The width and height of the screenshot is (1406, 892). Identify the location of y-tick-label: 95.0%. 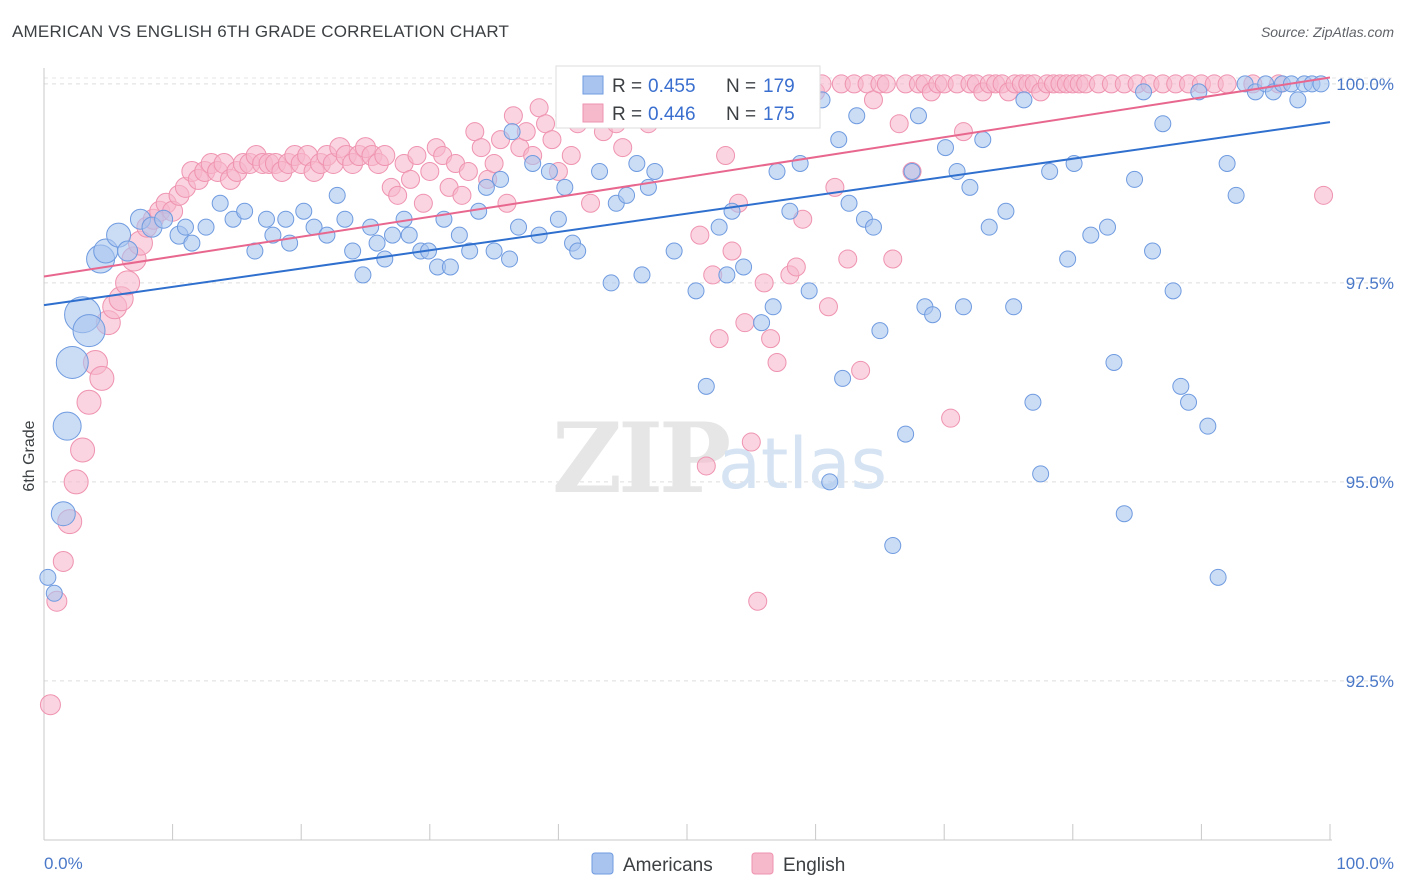
(1370, 482).